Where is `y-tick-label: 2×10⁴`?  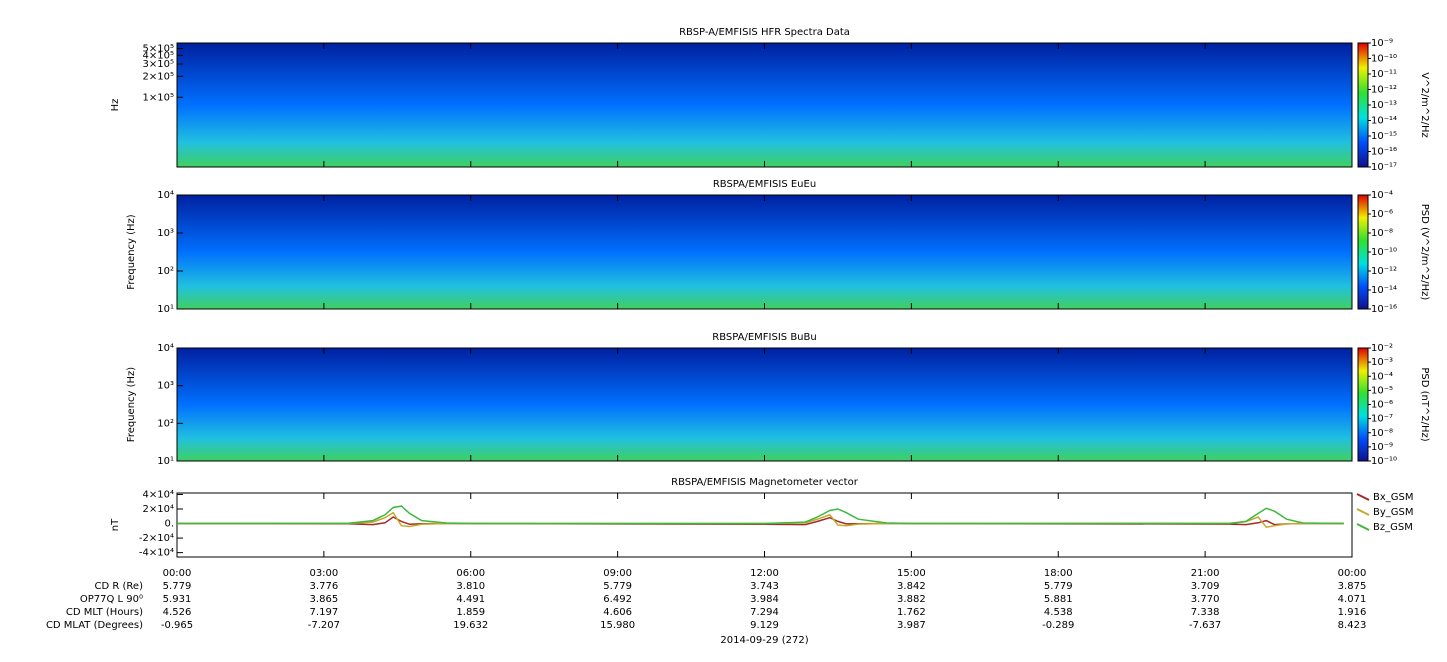 y-tick-label: 2×10⁴ is located at coordinates (158, 509).